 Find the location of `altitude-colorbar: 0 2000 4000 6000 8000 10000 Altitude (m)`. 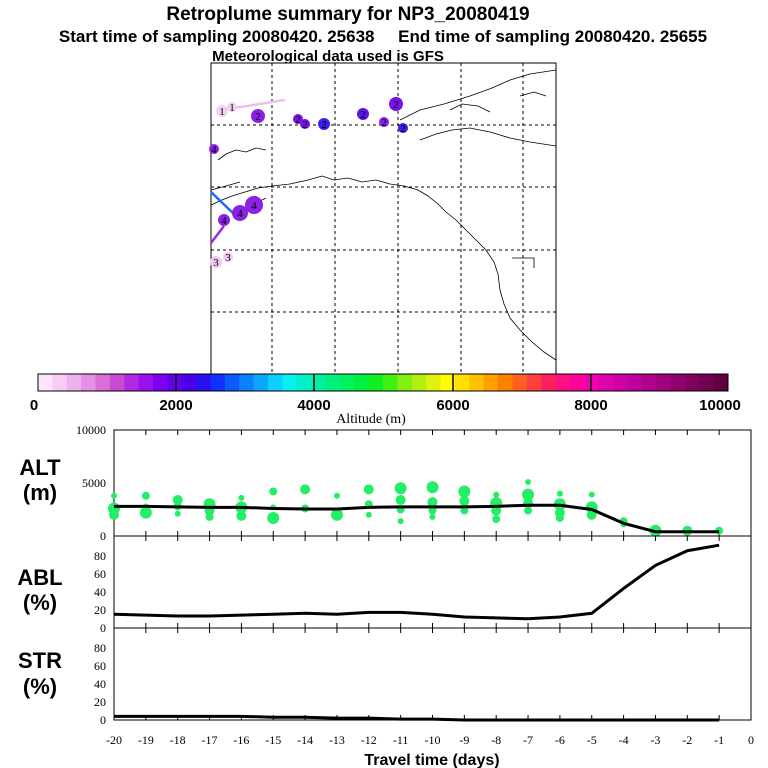

altitude-colorbar: 0 2000 4000 6000 8000 10000 Altitude (m) is located at coordinates (385, 400).